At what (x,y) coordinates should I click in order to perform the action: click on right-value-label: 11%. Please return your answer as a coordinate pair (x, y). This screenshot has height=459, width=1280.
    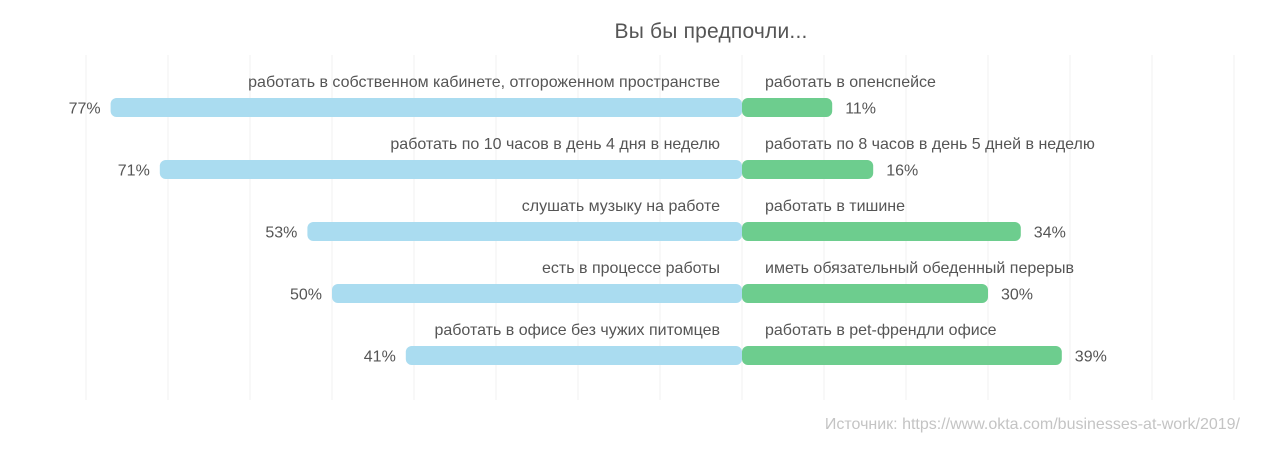
    Looking at the image, I should click on (860, 109).